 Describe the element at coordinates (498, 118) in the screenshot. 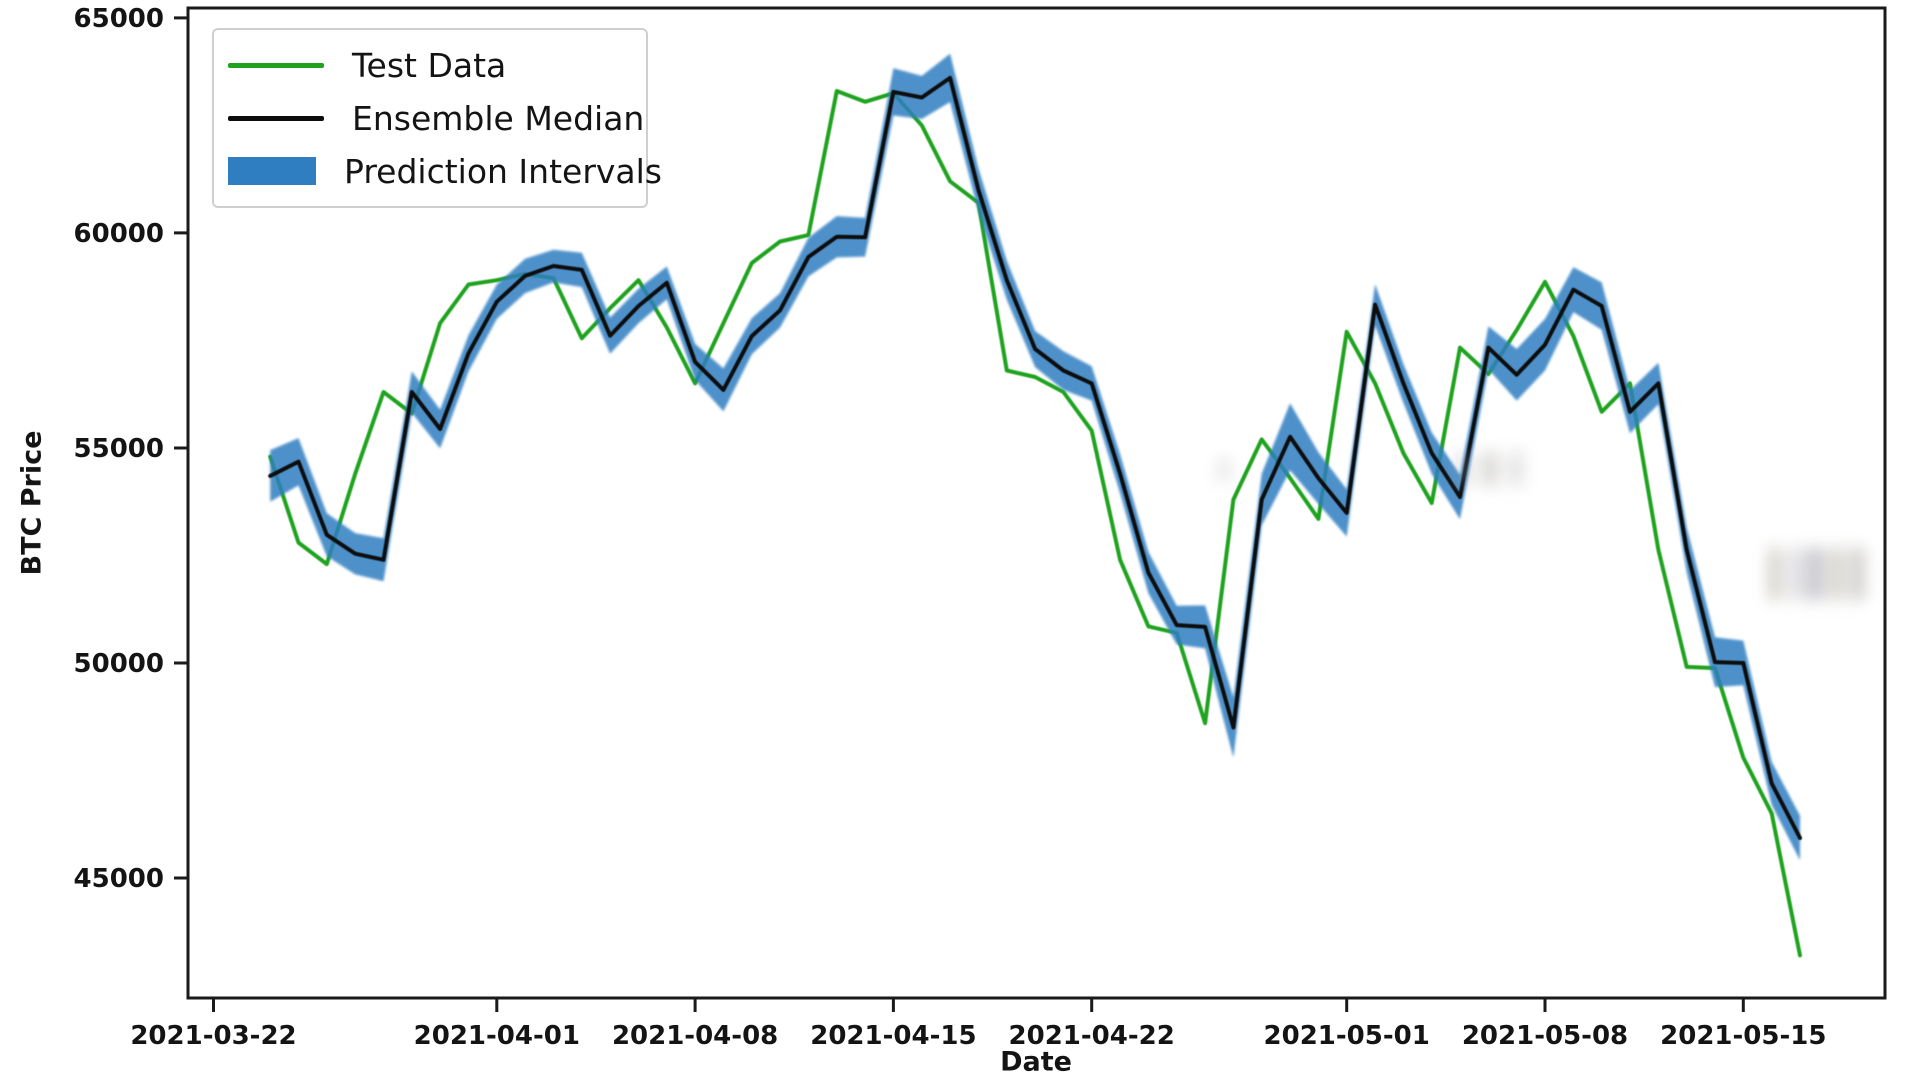

I see `legend-label: Ensemble Median` at that location.